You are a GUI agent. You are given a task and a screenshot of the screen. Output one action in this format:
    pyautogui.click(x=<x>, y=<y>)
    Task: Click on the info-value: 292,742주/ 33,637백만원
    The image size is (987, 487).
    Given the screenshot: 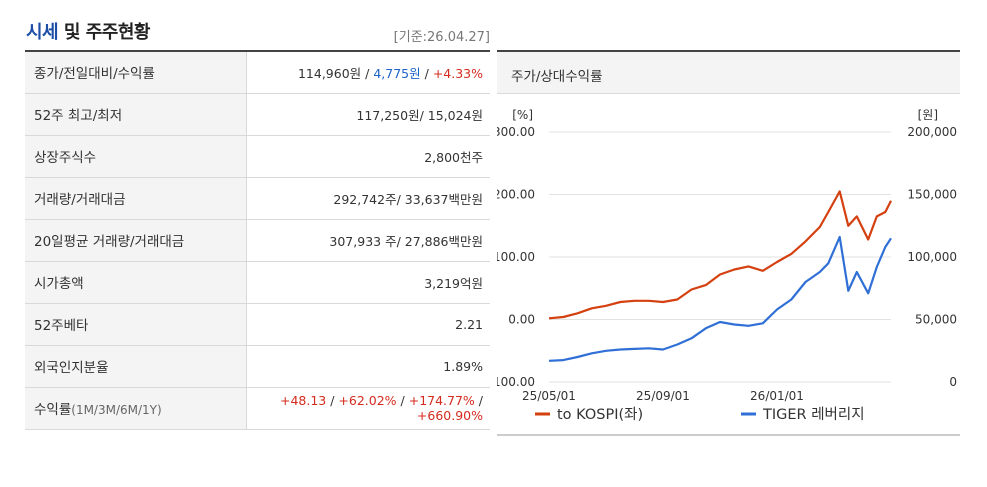 What is the action you would take?
    pyautogui.click(x=368, y=198)
    